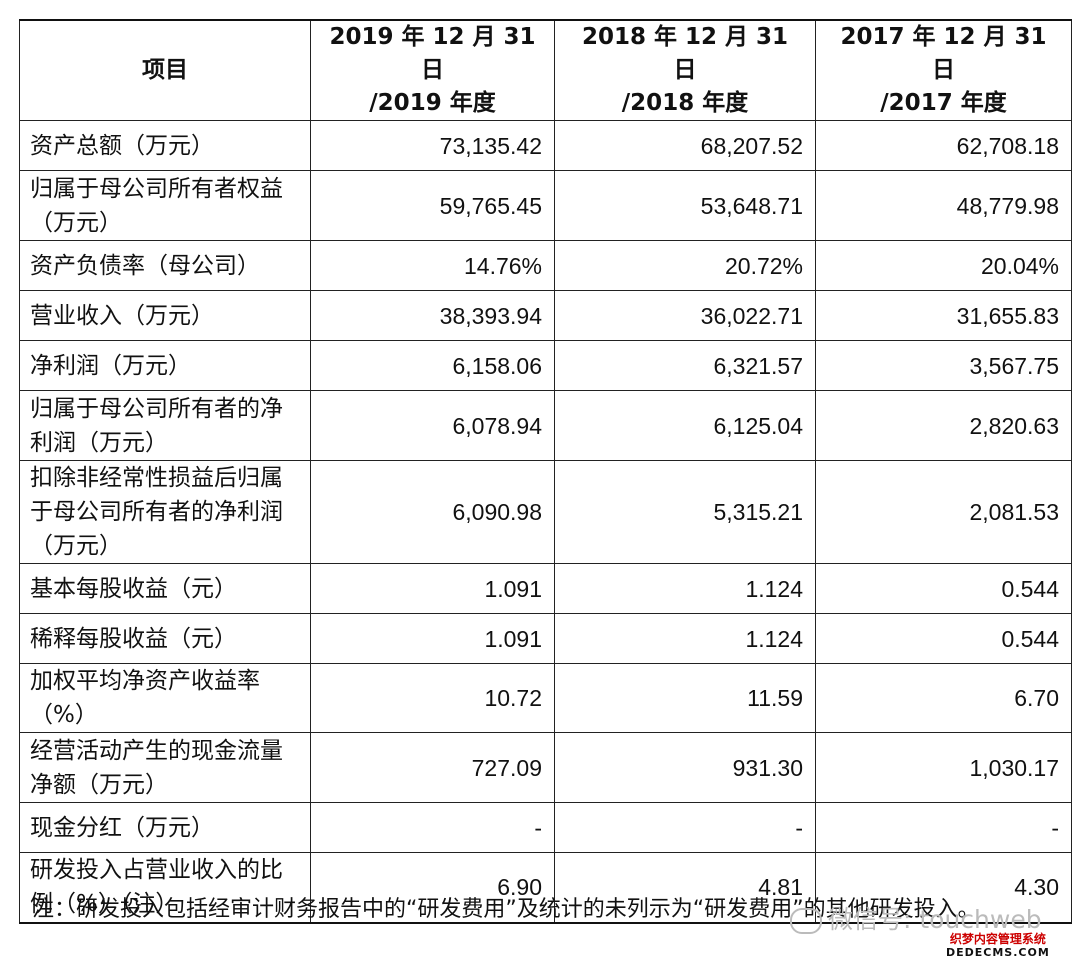 Image resolution: width=1080 pixels, height=965 pixels. I want to click on row-label: 资产总额（万元）, so click(165, 145).